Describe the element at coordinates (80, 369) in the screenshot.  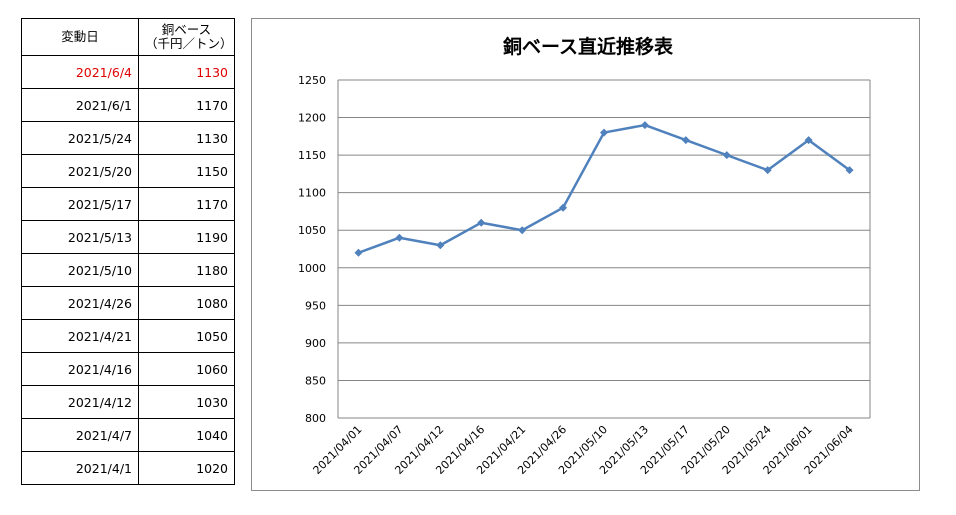
I see `date-cell: 2021/4/16` at that location.